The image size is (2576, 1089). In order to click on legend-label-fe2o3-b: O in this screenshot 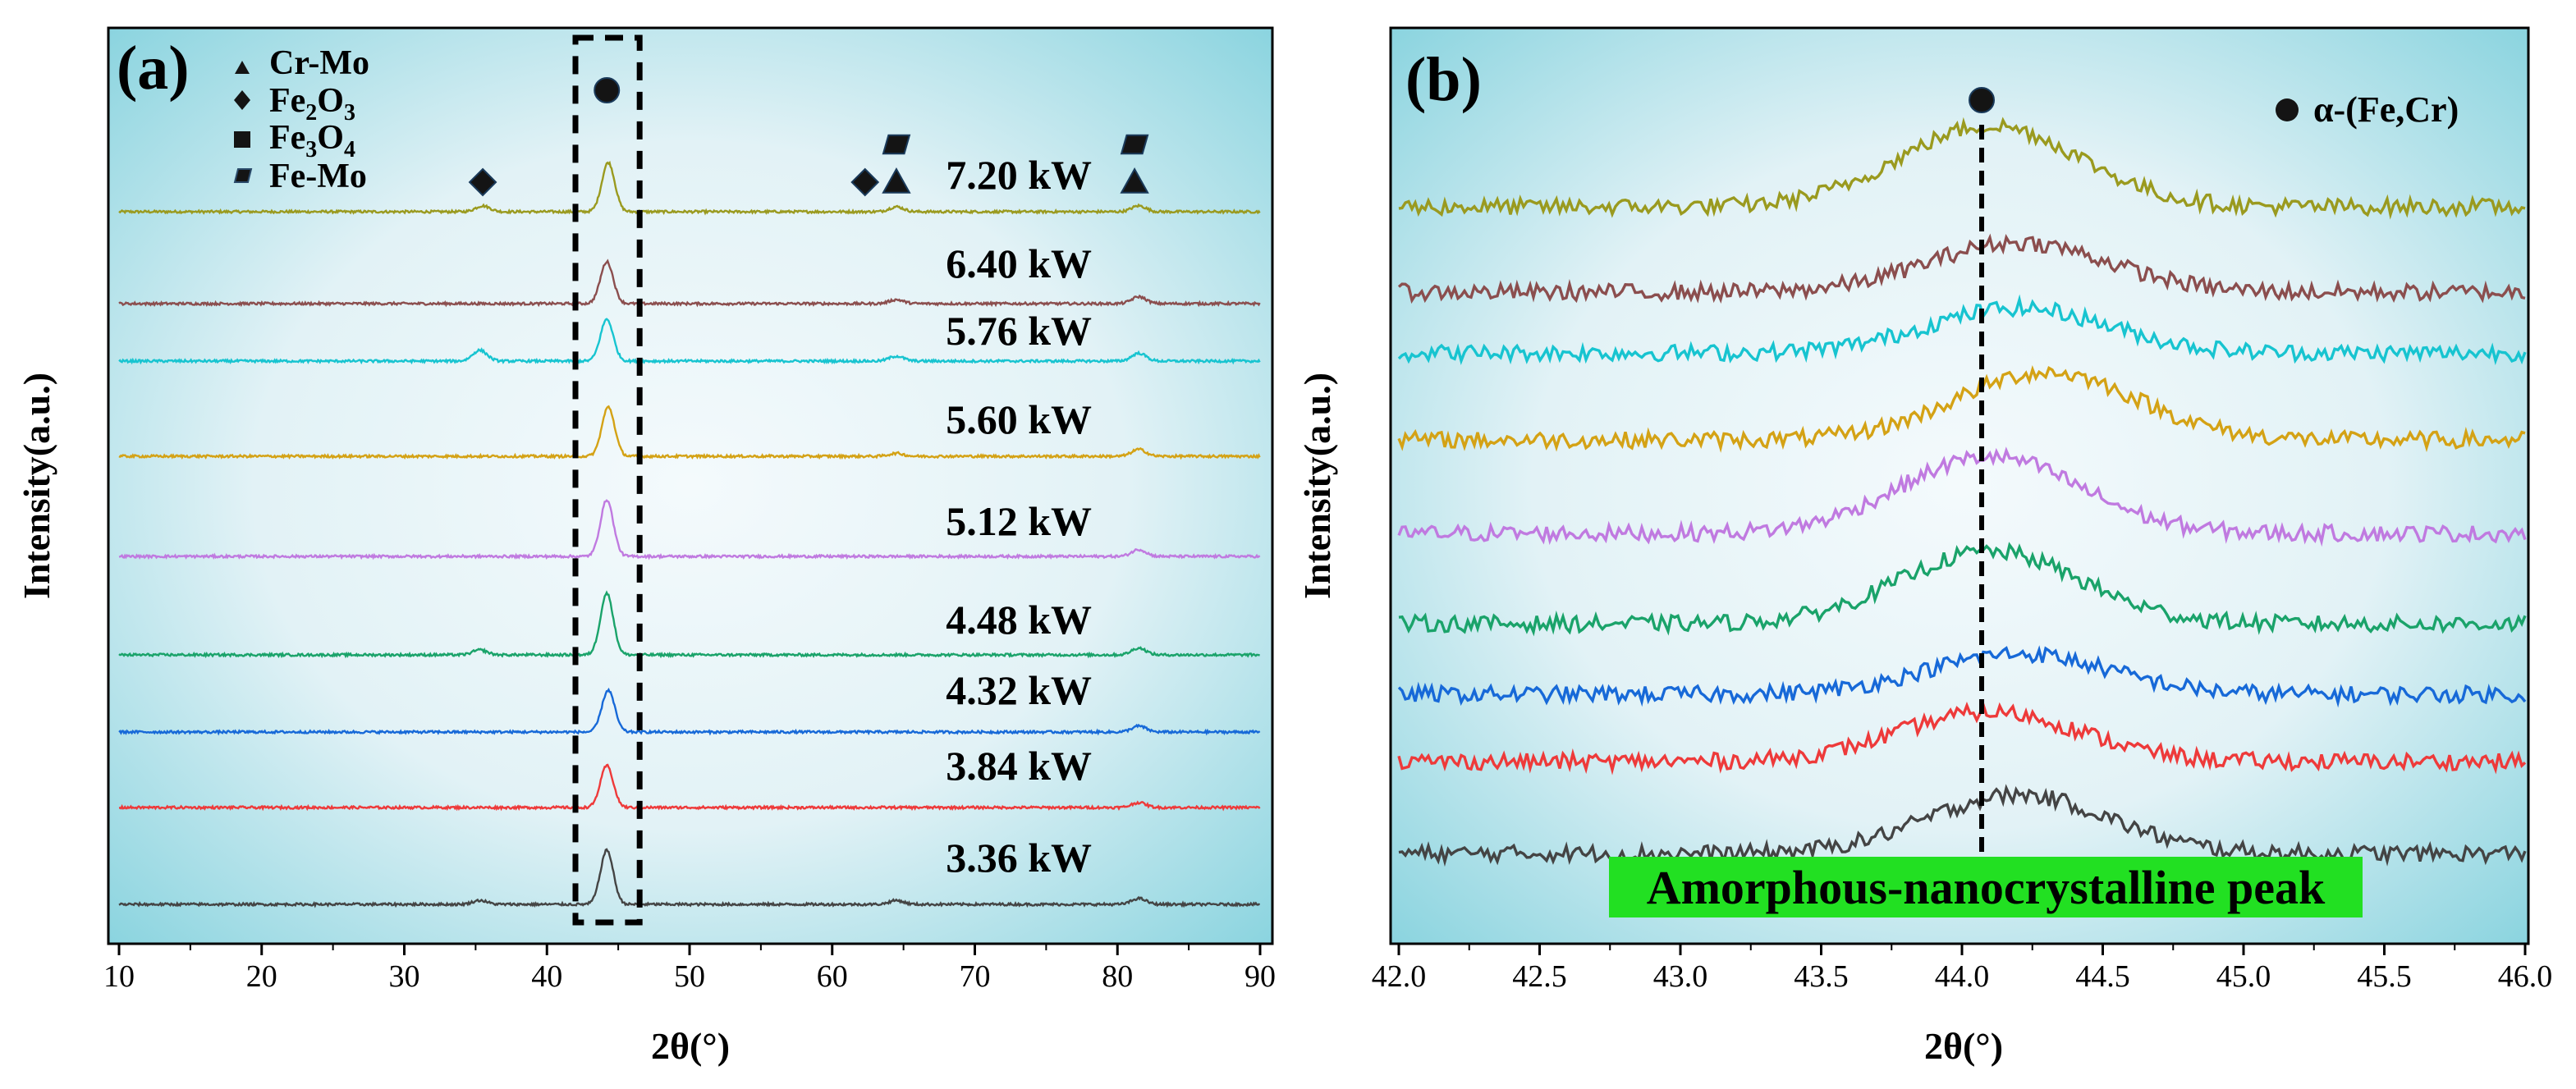, I will do `click(330, 101)`.